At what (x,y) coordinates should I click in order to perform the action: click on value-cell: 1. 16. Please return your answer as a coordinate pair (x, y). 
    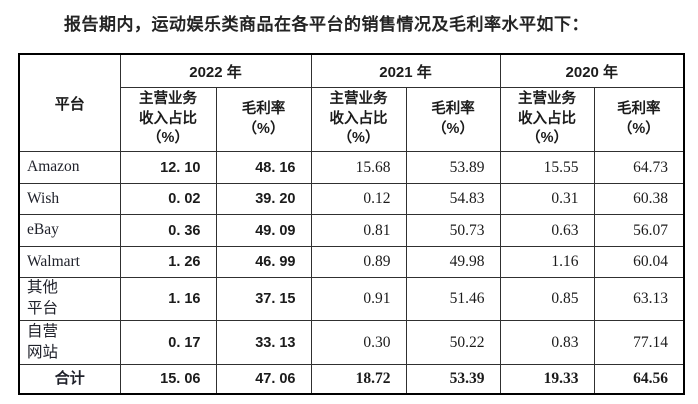
    Looking at the image, I should click on (168, 299).